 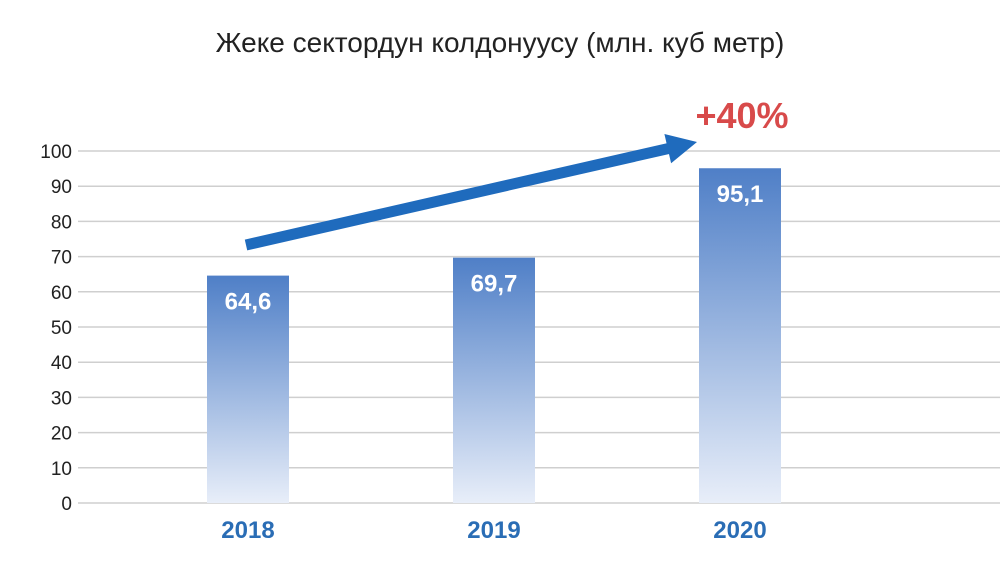 What do you see at coordinates (56, 152) in the screenshot?
I see `y-tick-label: 100` at bounding box center [56, 152].